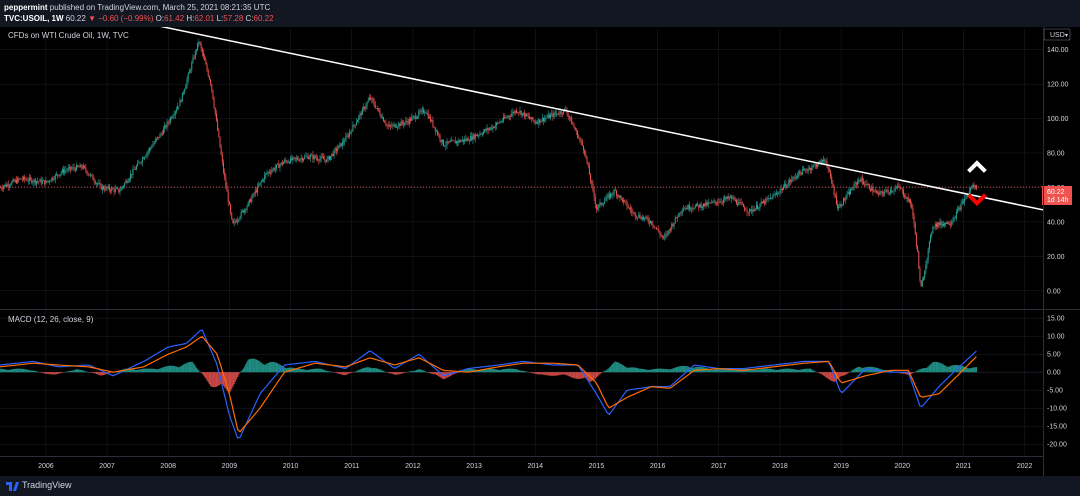  I want to click on time-tick-label: 2020, so click(903, 466).